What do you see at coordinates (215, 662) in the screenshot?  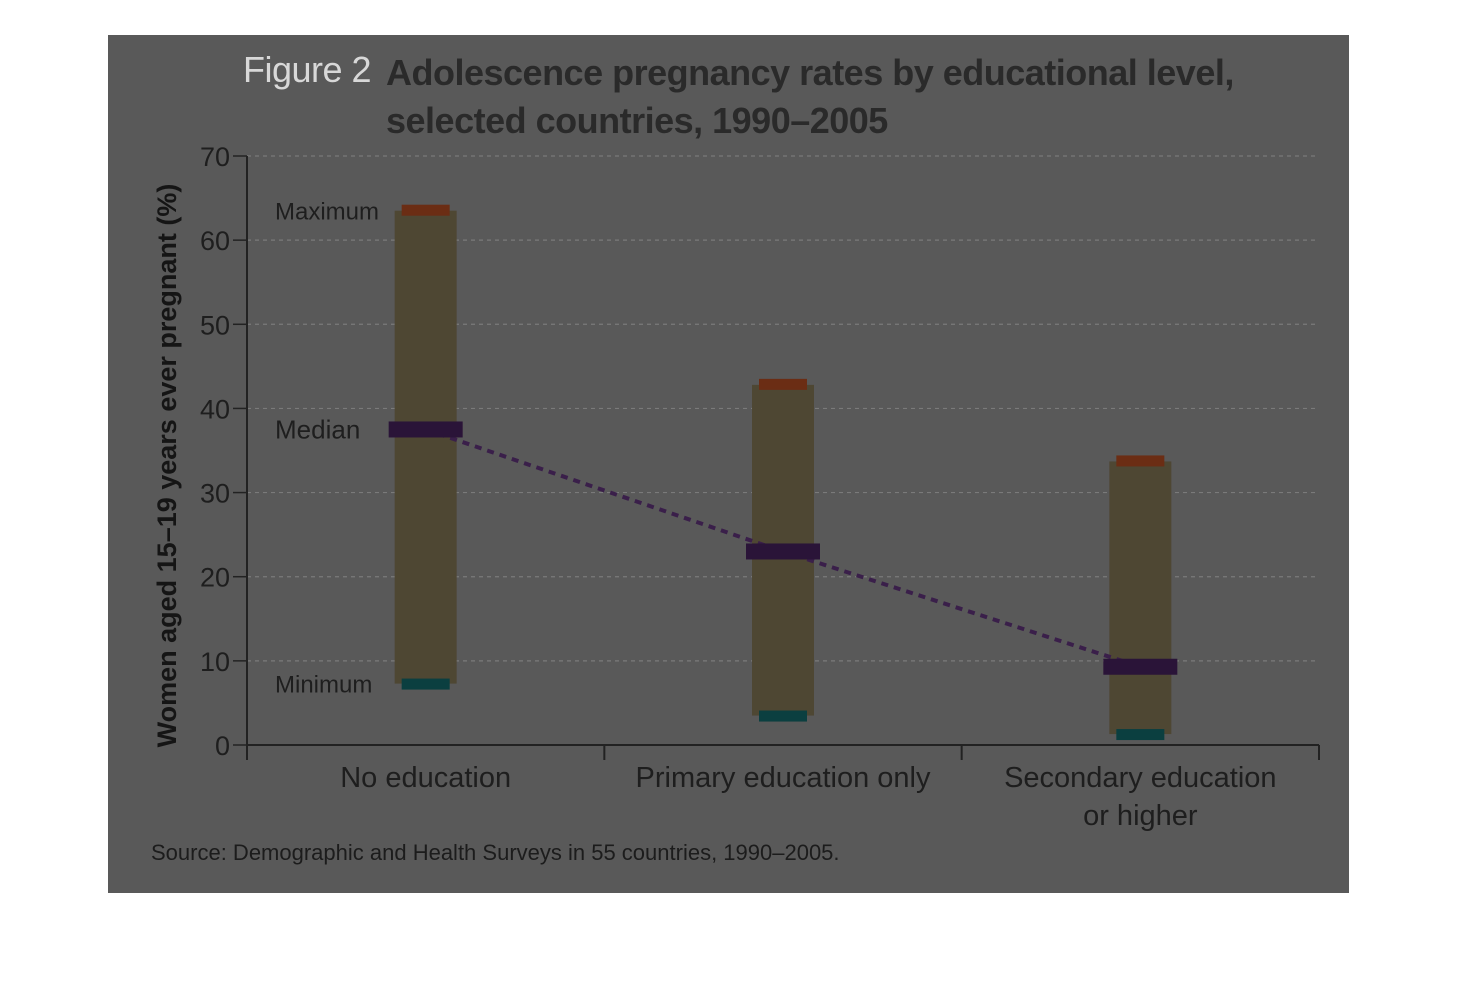 I see `y-tick-label: 10` at bounding box center [215, 662].